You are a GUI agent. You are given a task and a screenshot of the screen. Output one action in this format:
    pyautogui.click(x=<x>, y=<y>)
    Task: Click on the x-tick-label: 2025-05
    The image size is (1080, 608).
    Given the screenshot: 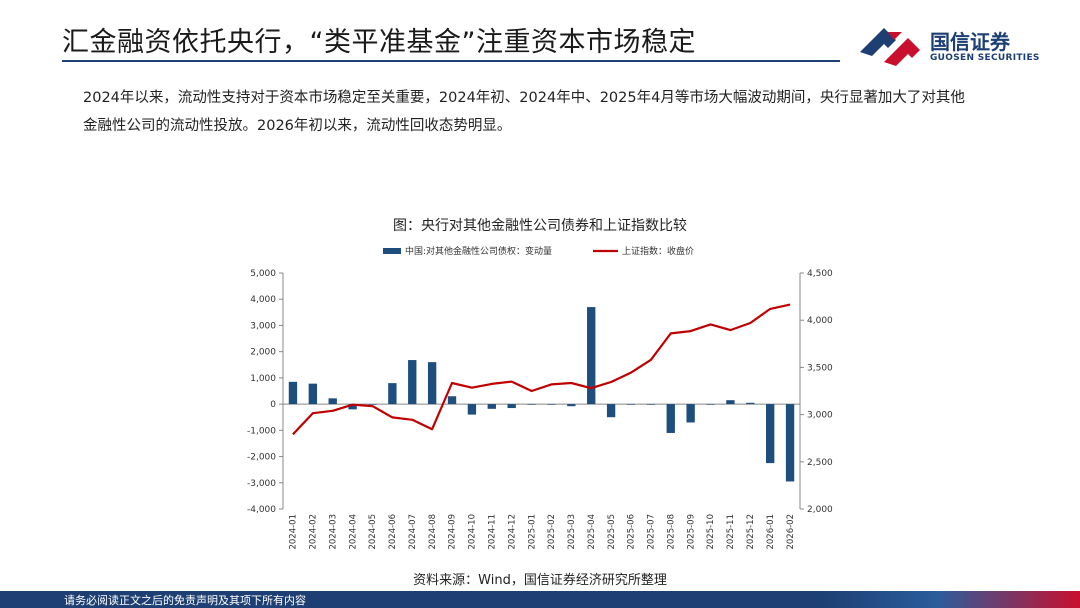 What is the action you would take?
    pyautogui.click(x=612, y=532)
    